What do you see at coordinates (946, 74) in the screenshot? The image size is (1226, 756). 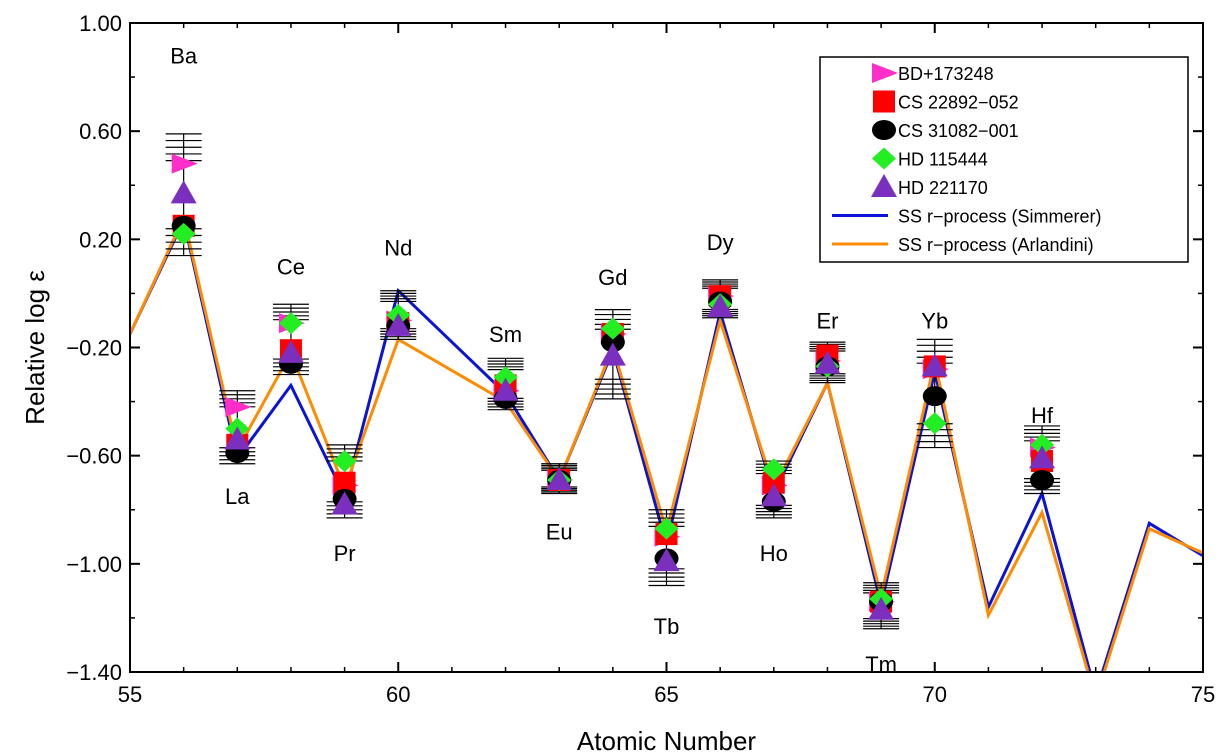 I see `legend-label: BD+173248` at bounding box center [946, 74].